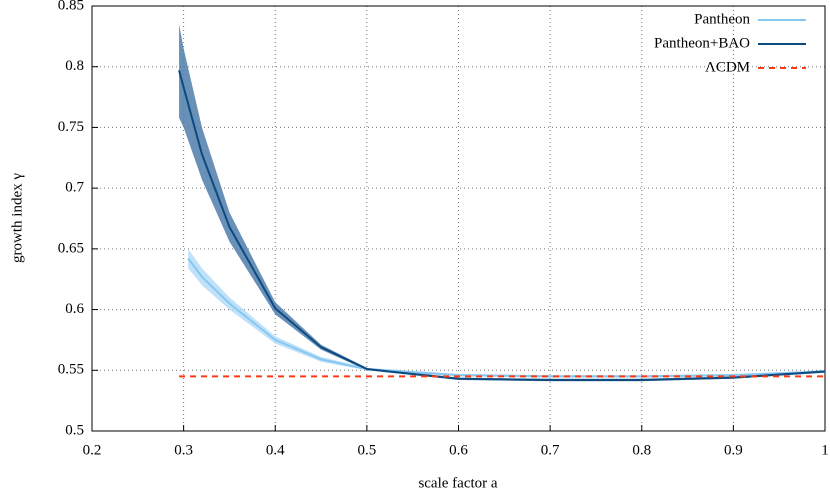 Image resolution: width=830 pixels, height=496 pixels. I want to click on x-tick-label: 0.2, so click(92, 450).